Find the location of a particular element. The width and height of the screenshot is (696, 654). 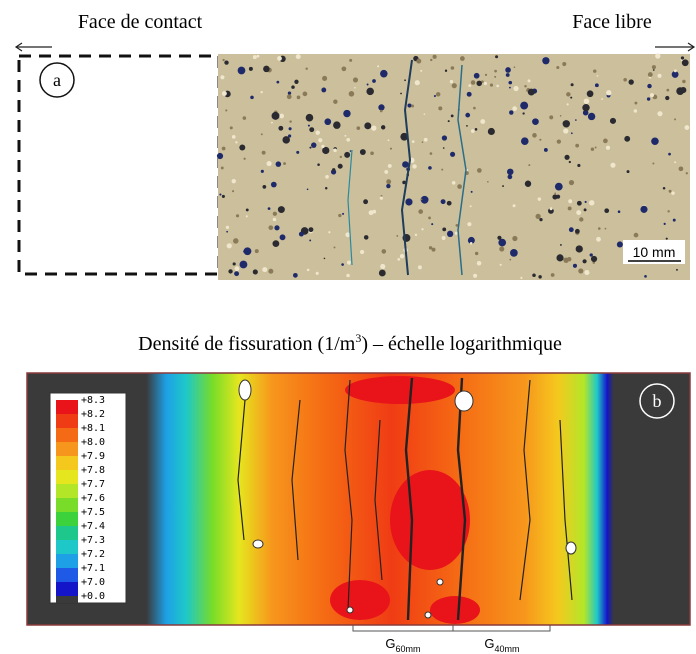

legend-label: +8.2 is located at coordinates (93, 414).